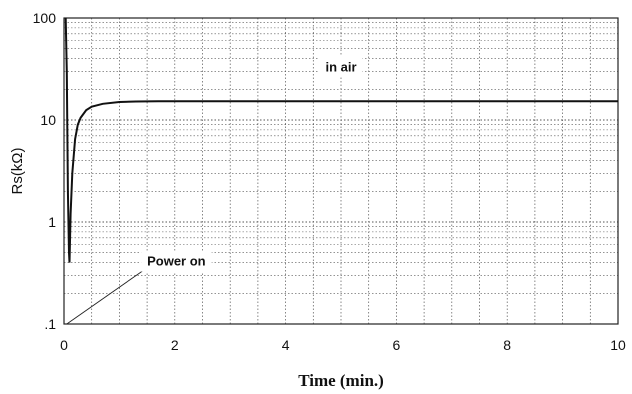 The height and width of the screenshot is (394, 632). What do you see at coordinates (507, 345) in the screenshot?
I see `x-tick-label: 8` at bounding box center [507, 345].